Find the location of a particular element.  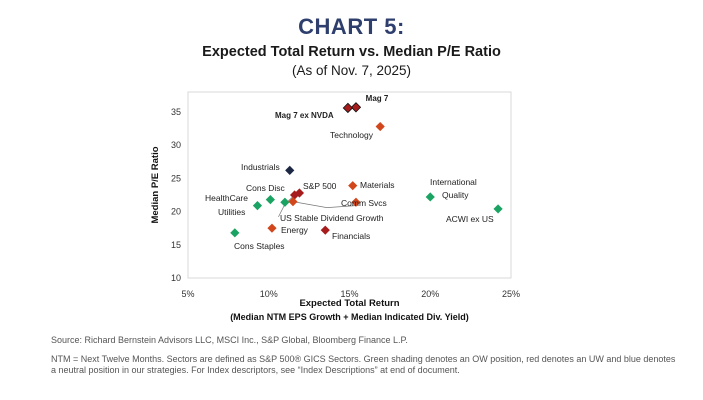

y-tick-label: 35 is located at coordinates (176, 112).